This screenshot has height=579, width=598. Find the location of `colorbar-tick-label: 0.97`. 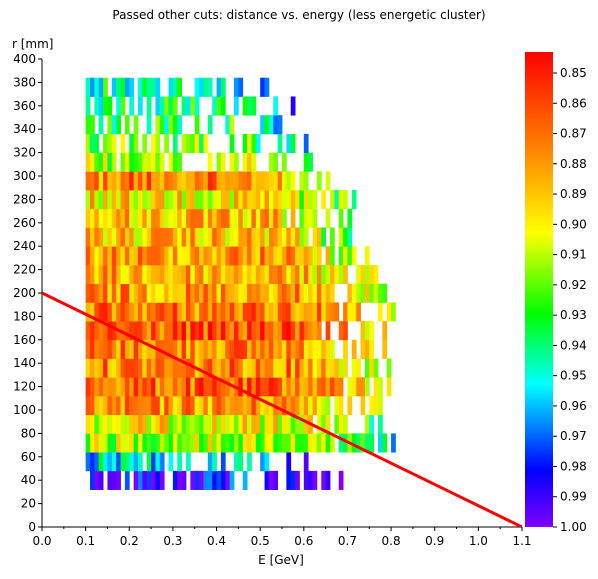

colorbar-tick-label: 0.97 is located at coordinates (573, 436).